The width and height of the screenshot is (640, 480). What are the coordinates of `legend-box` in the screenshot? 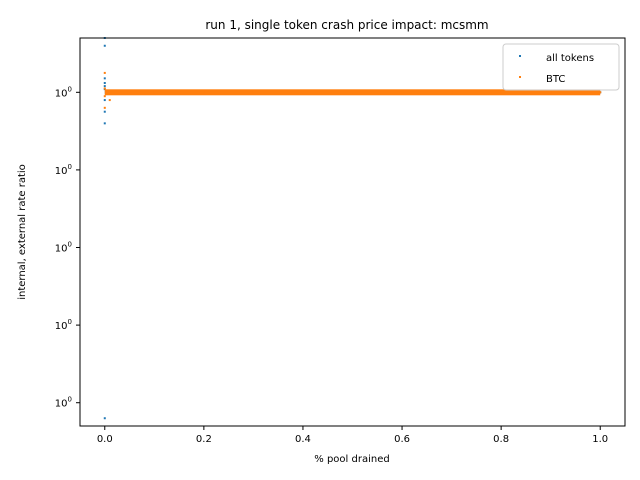 It's located at (561, 67).